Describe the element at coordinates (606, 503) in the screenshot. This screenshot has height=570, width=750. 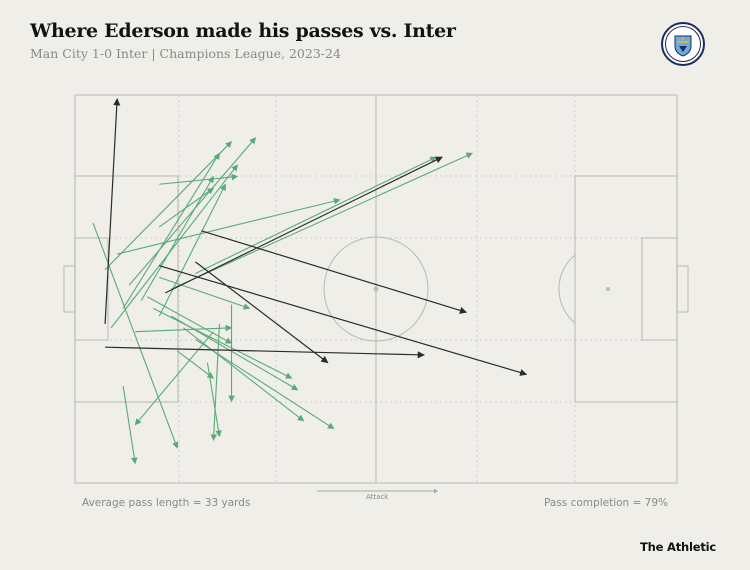
I see `pass-completion: Pass completion = 79%` at that location.